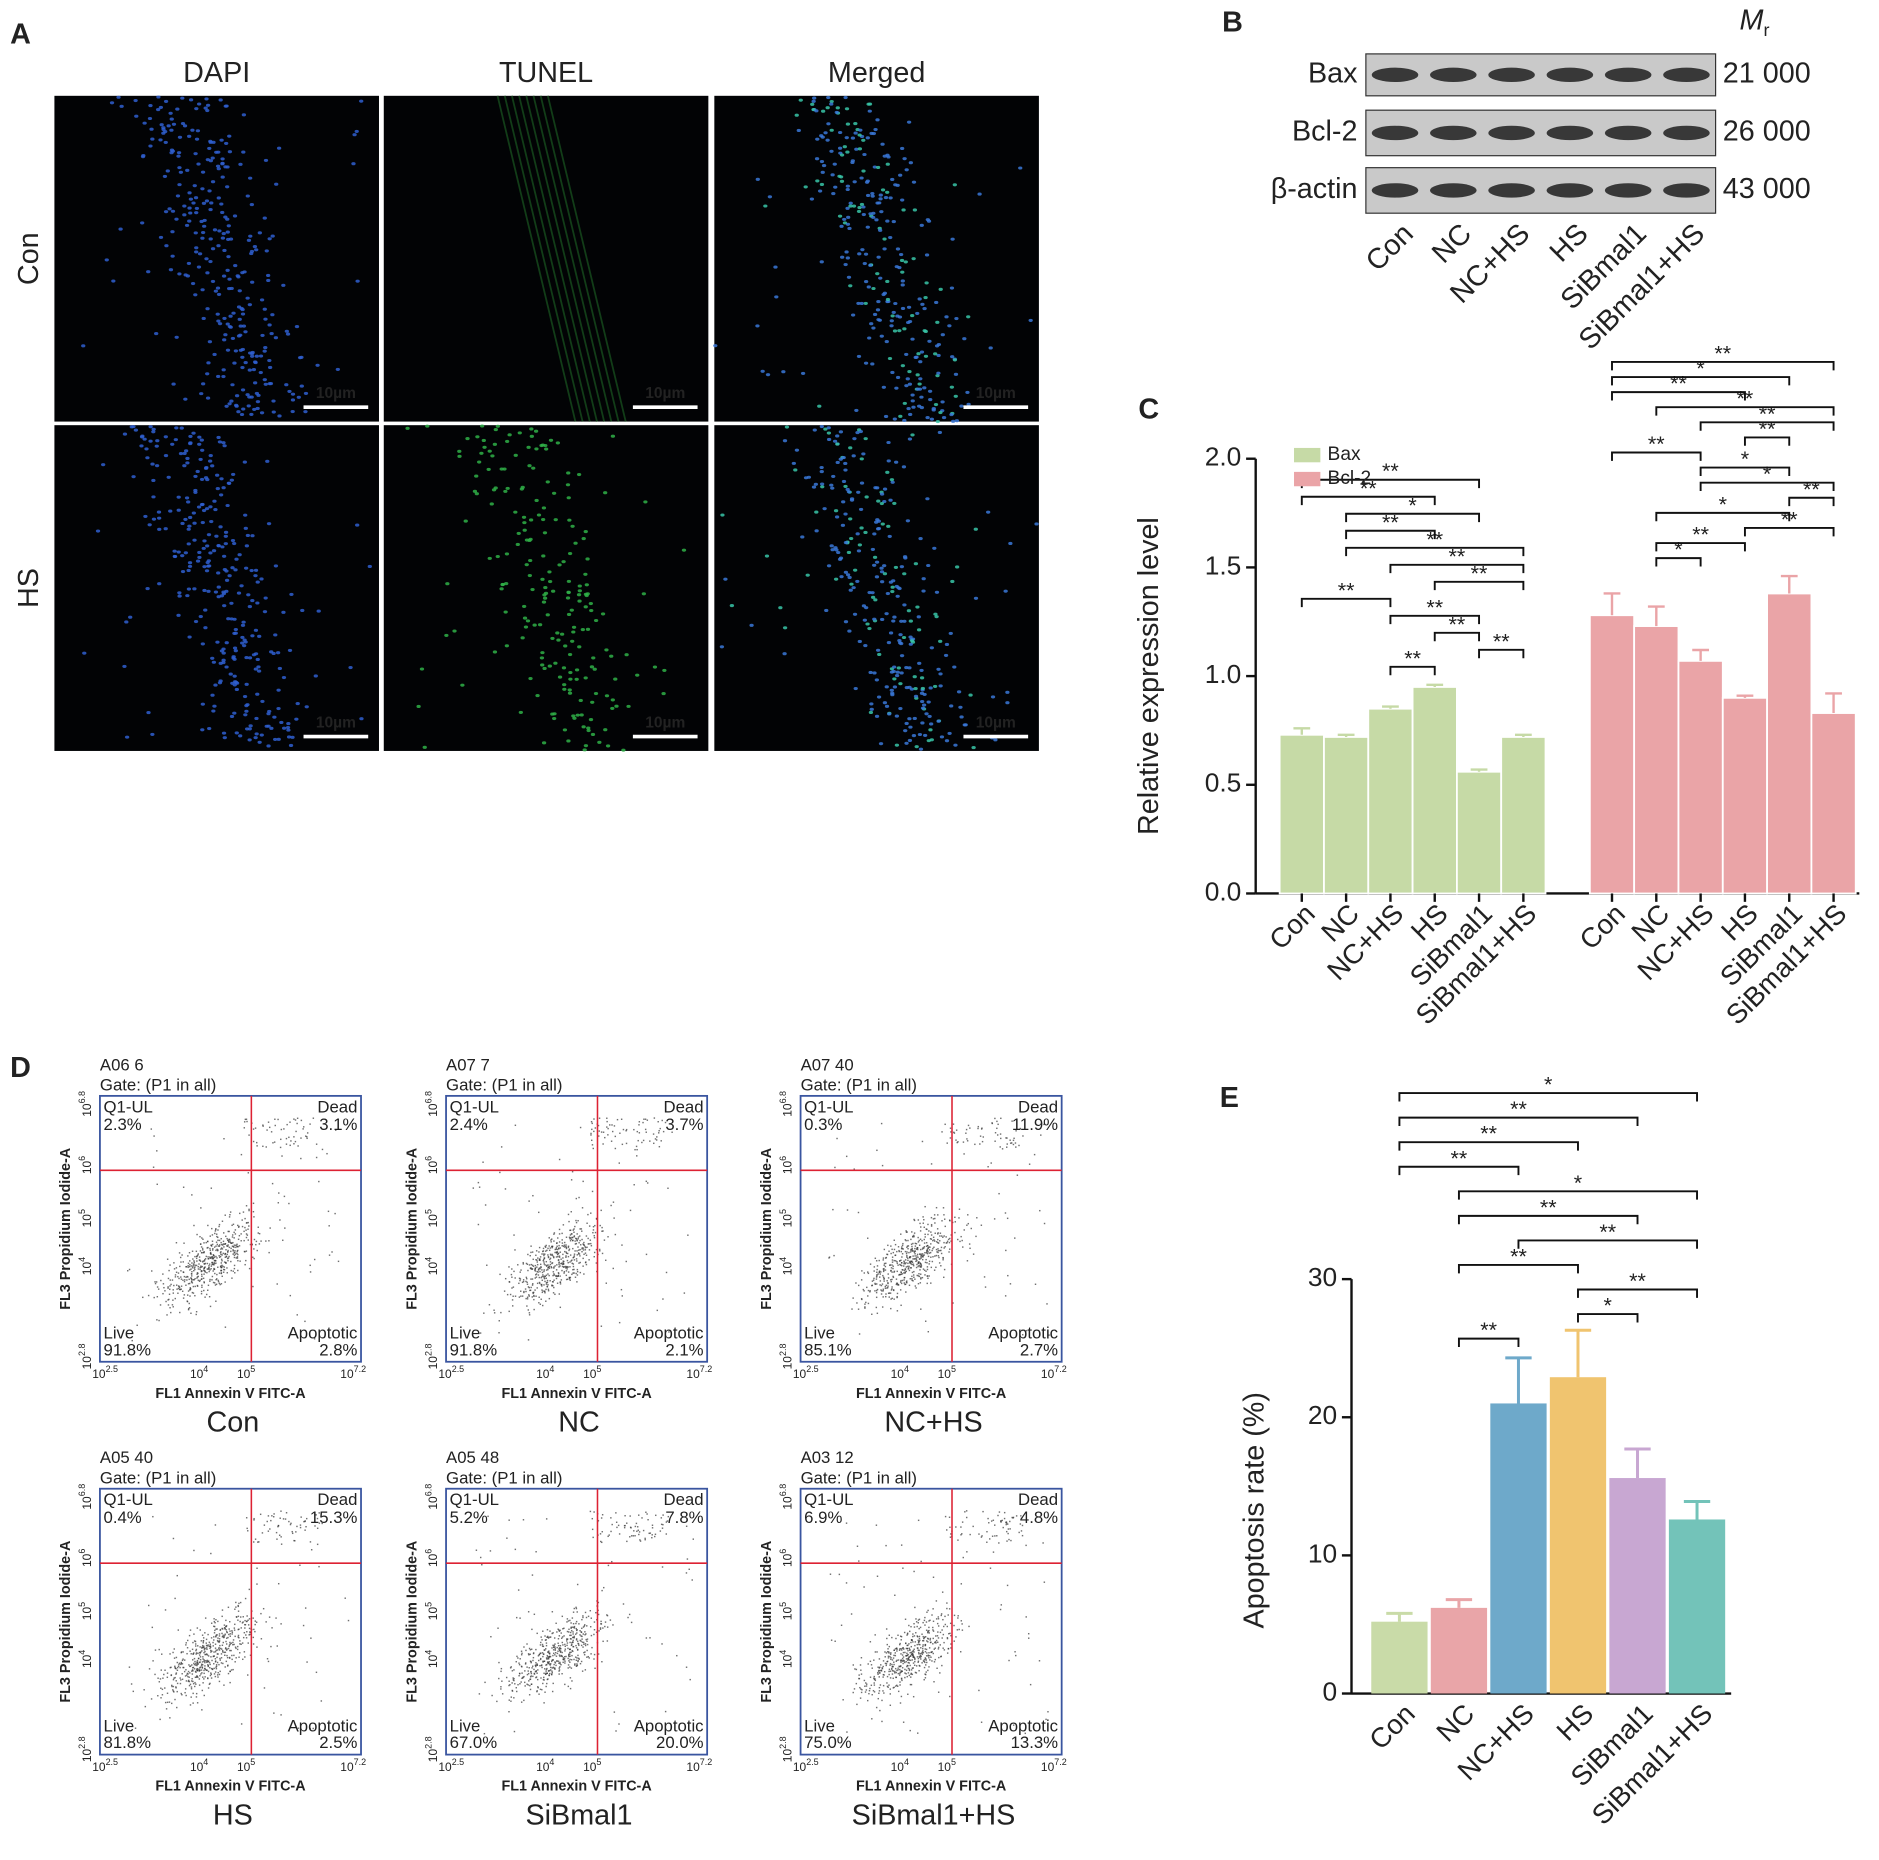 Image resolution: width=1879 pixels, height=1860 pixels. What do you see at coordinates (684, 1124) in the screenshot?
I see `quadrant-ur-pct: 3.7%` at bounding box center [684, 1124].